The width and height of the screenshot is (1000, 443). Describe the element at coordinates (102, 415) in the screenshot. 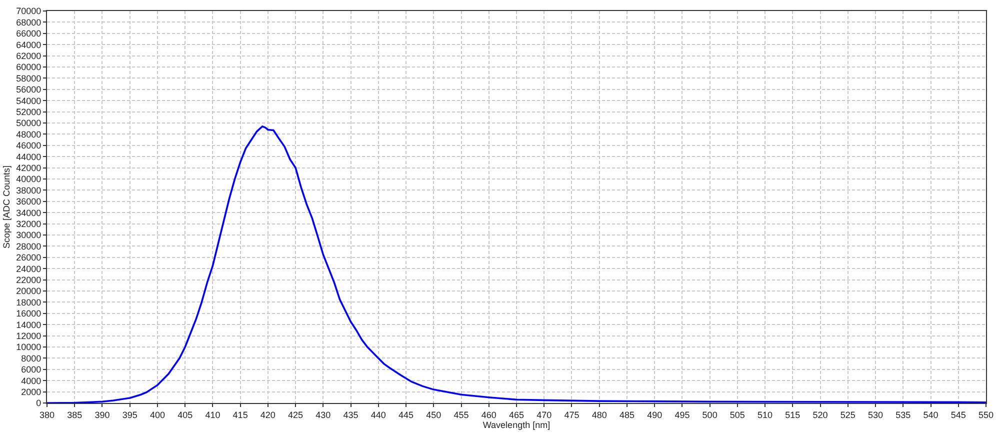

I see `x-tick-label: 390` at that location.